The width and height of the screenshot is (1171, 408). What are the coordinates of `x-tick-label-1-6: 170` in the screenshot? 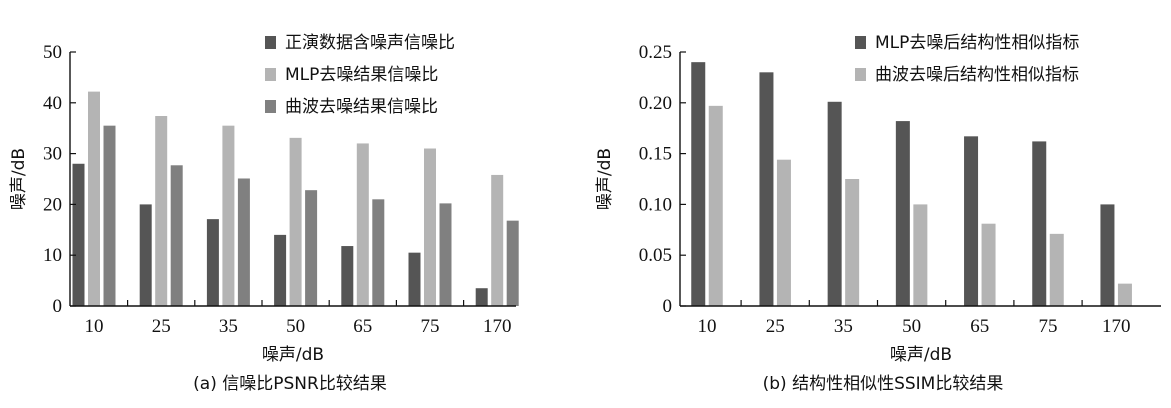 It's located at (1116, 326).